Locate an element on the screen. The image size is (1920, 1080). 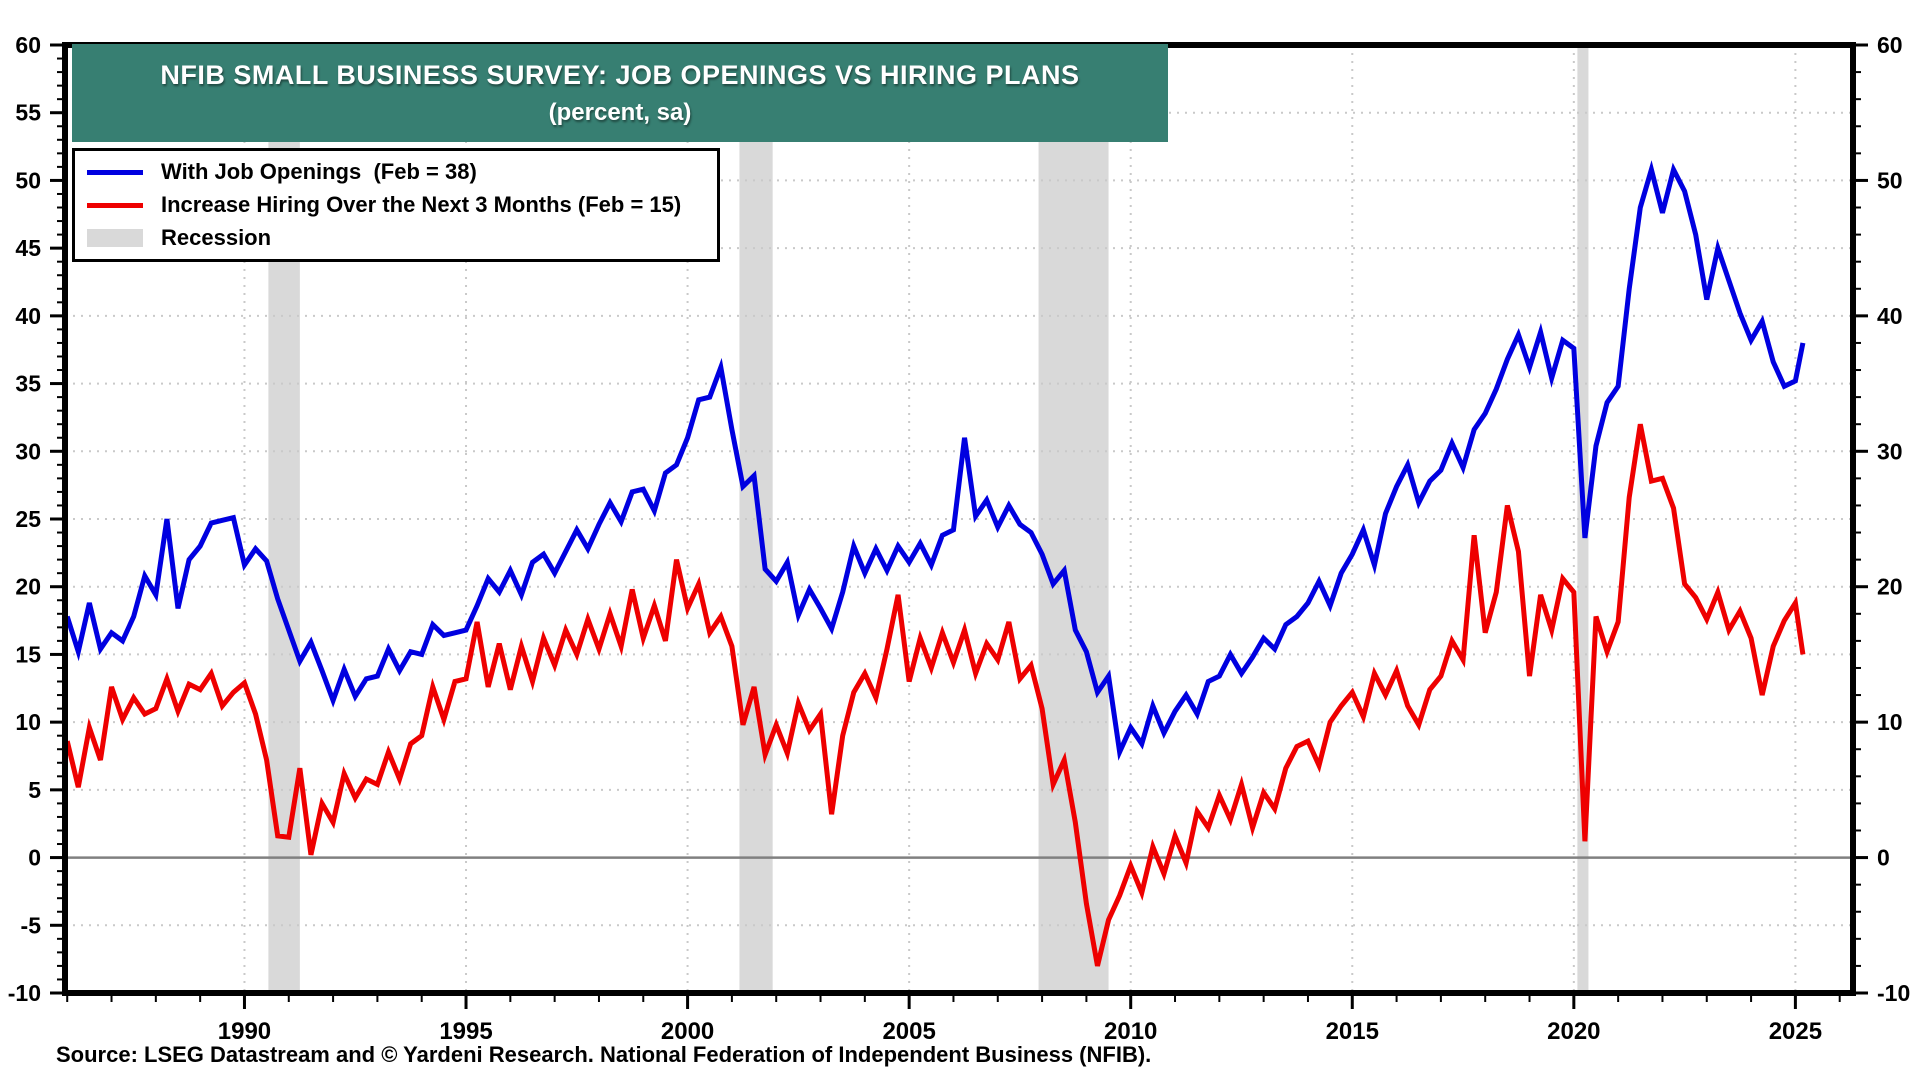
y-axis-label-left: 60 is located at coordinates (28, 45).